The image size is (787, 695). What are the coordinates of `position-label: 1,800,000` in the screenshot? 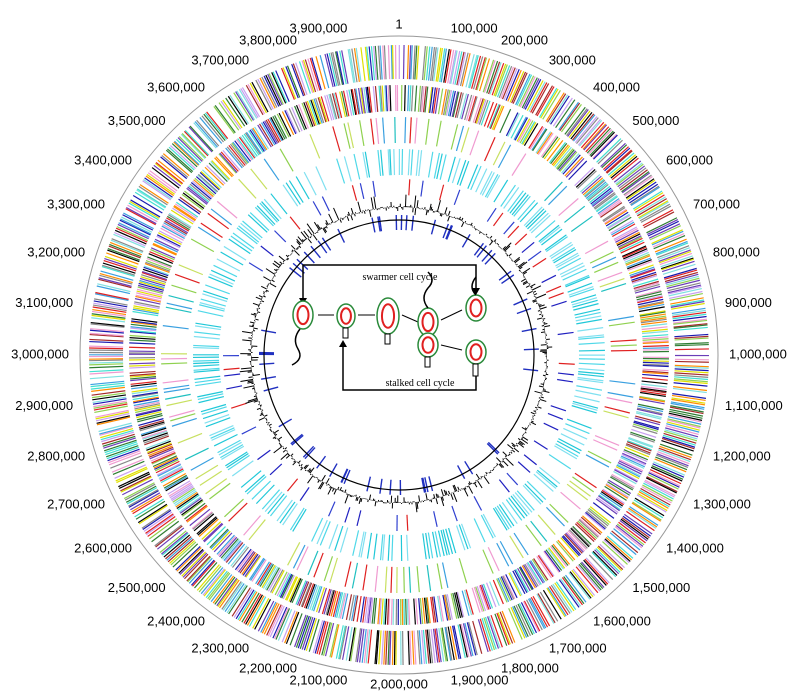 It's located at (530, 667).